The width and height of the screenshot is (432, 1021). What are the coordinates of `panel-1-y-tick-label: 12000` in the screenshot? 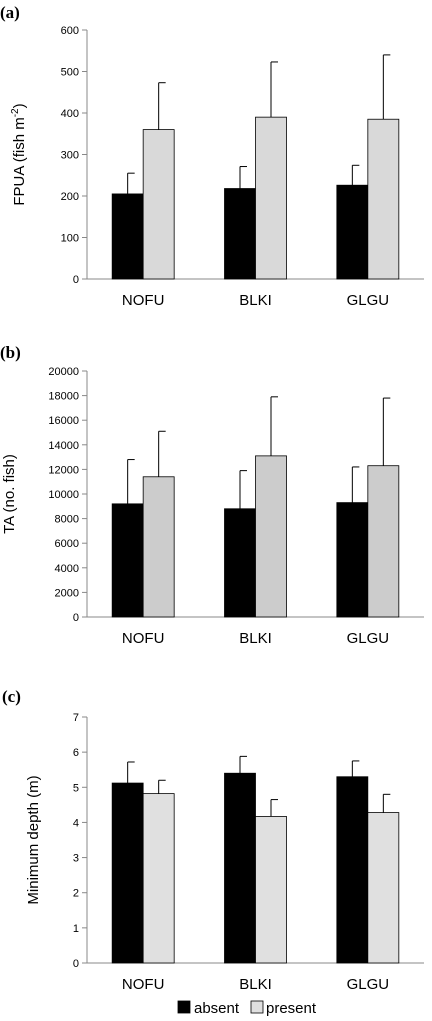 It's located at (63, 470).